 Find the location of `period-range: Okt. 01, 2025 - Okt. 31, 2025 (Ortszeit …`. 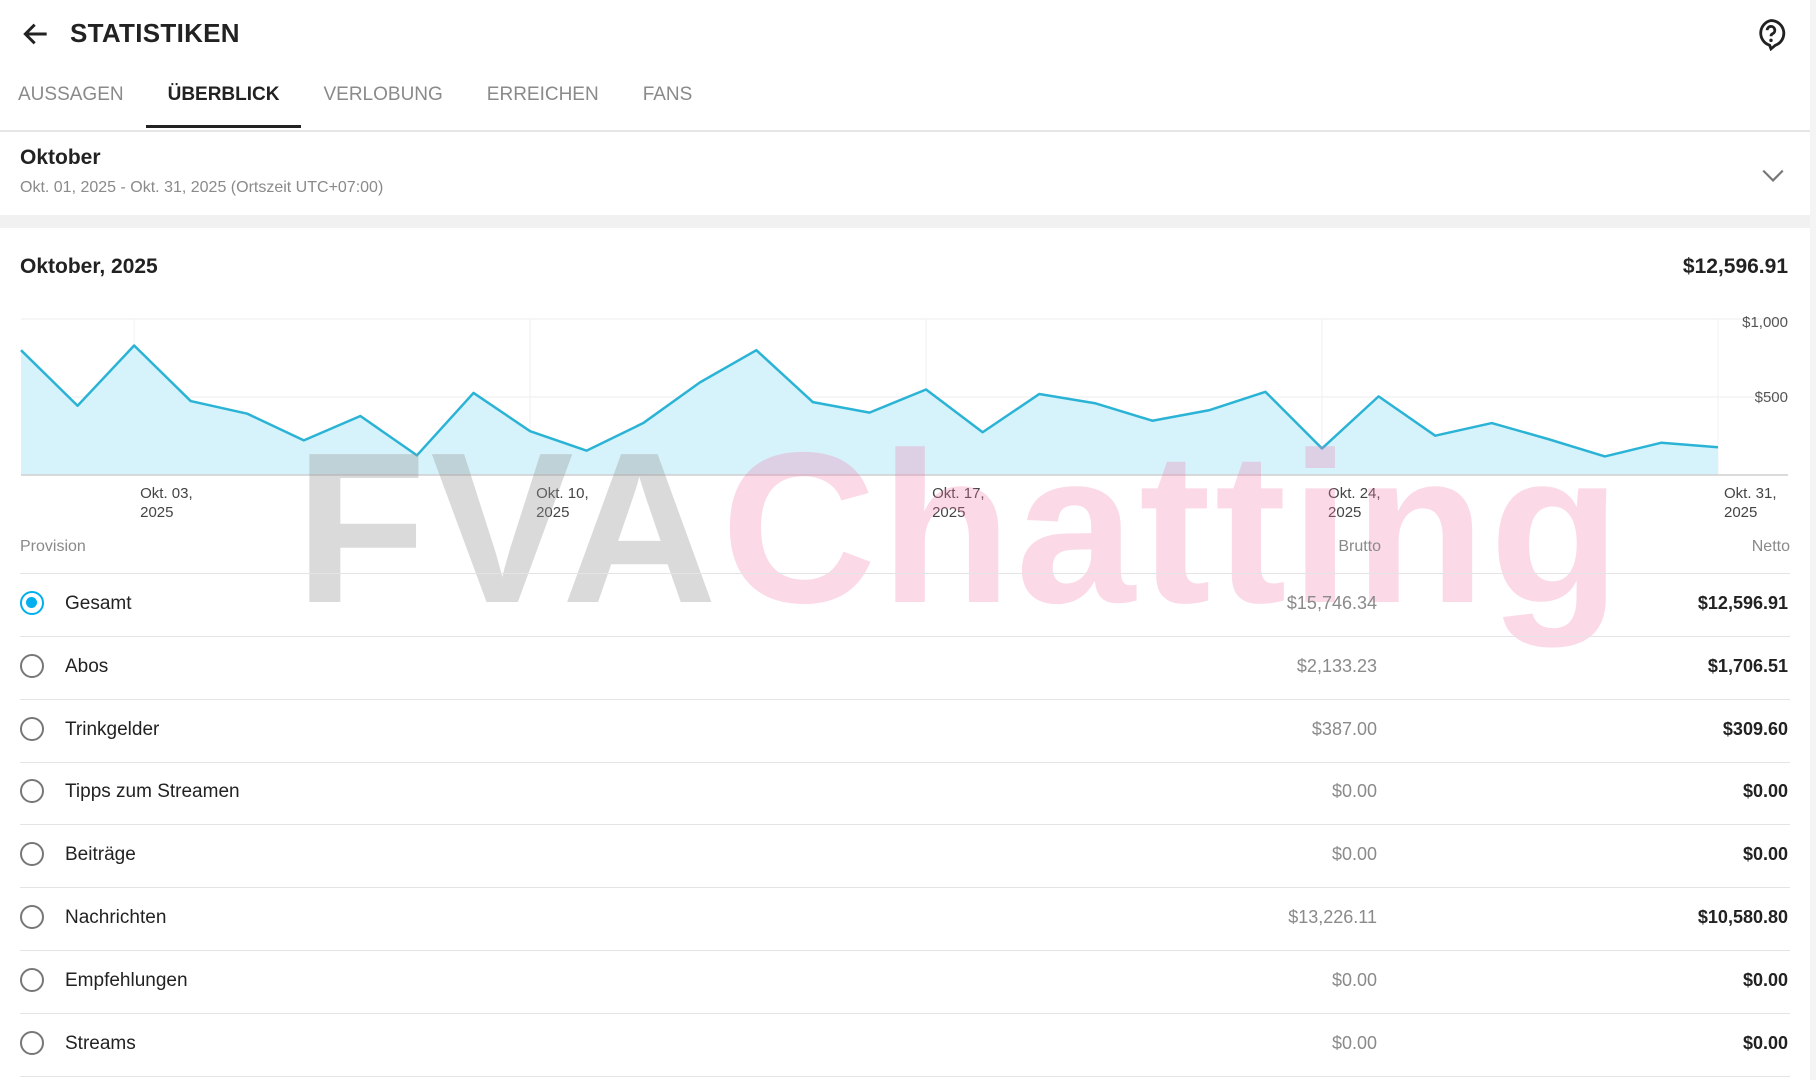

period-range: Okt. 01, 2025 - Okt. 31, 2025 (Ortszeit … is located at coordinates (202, 187).